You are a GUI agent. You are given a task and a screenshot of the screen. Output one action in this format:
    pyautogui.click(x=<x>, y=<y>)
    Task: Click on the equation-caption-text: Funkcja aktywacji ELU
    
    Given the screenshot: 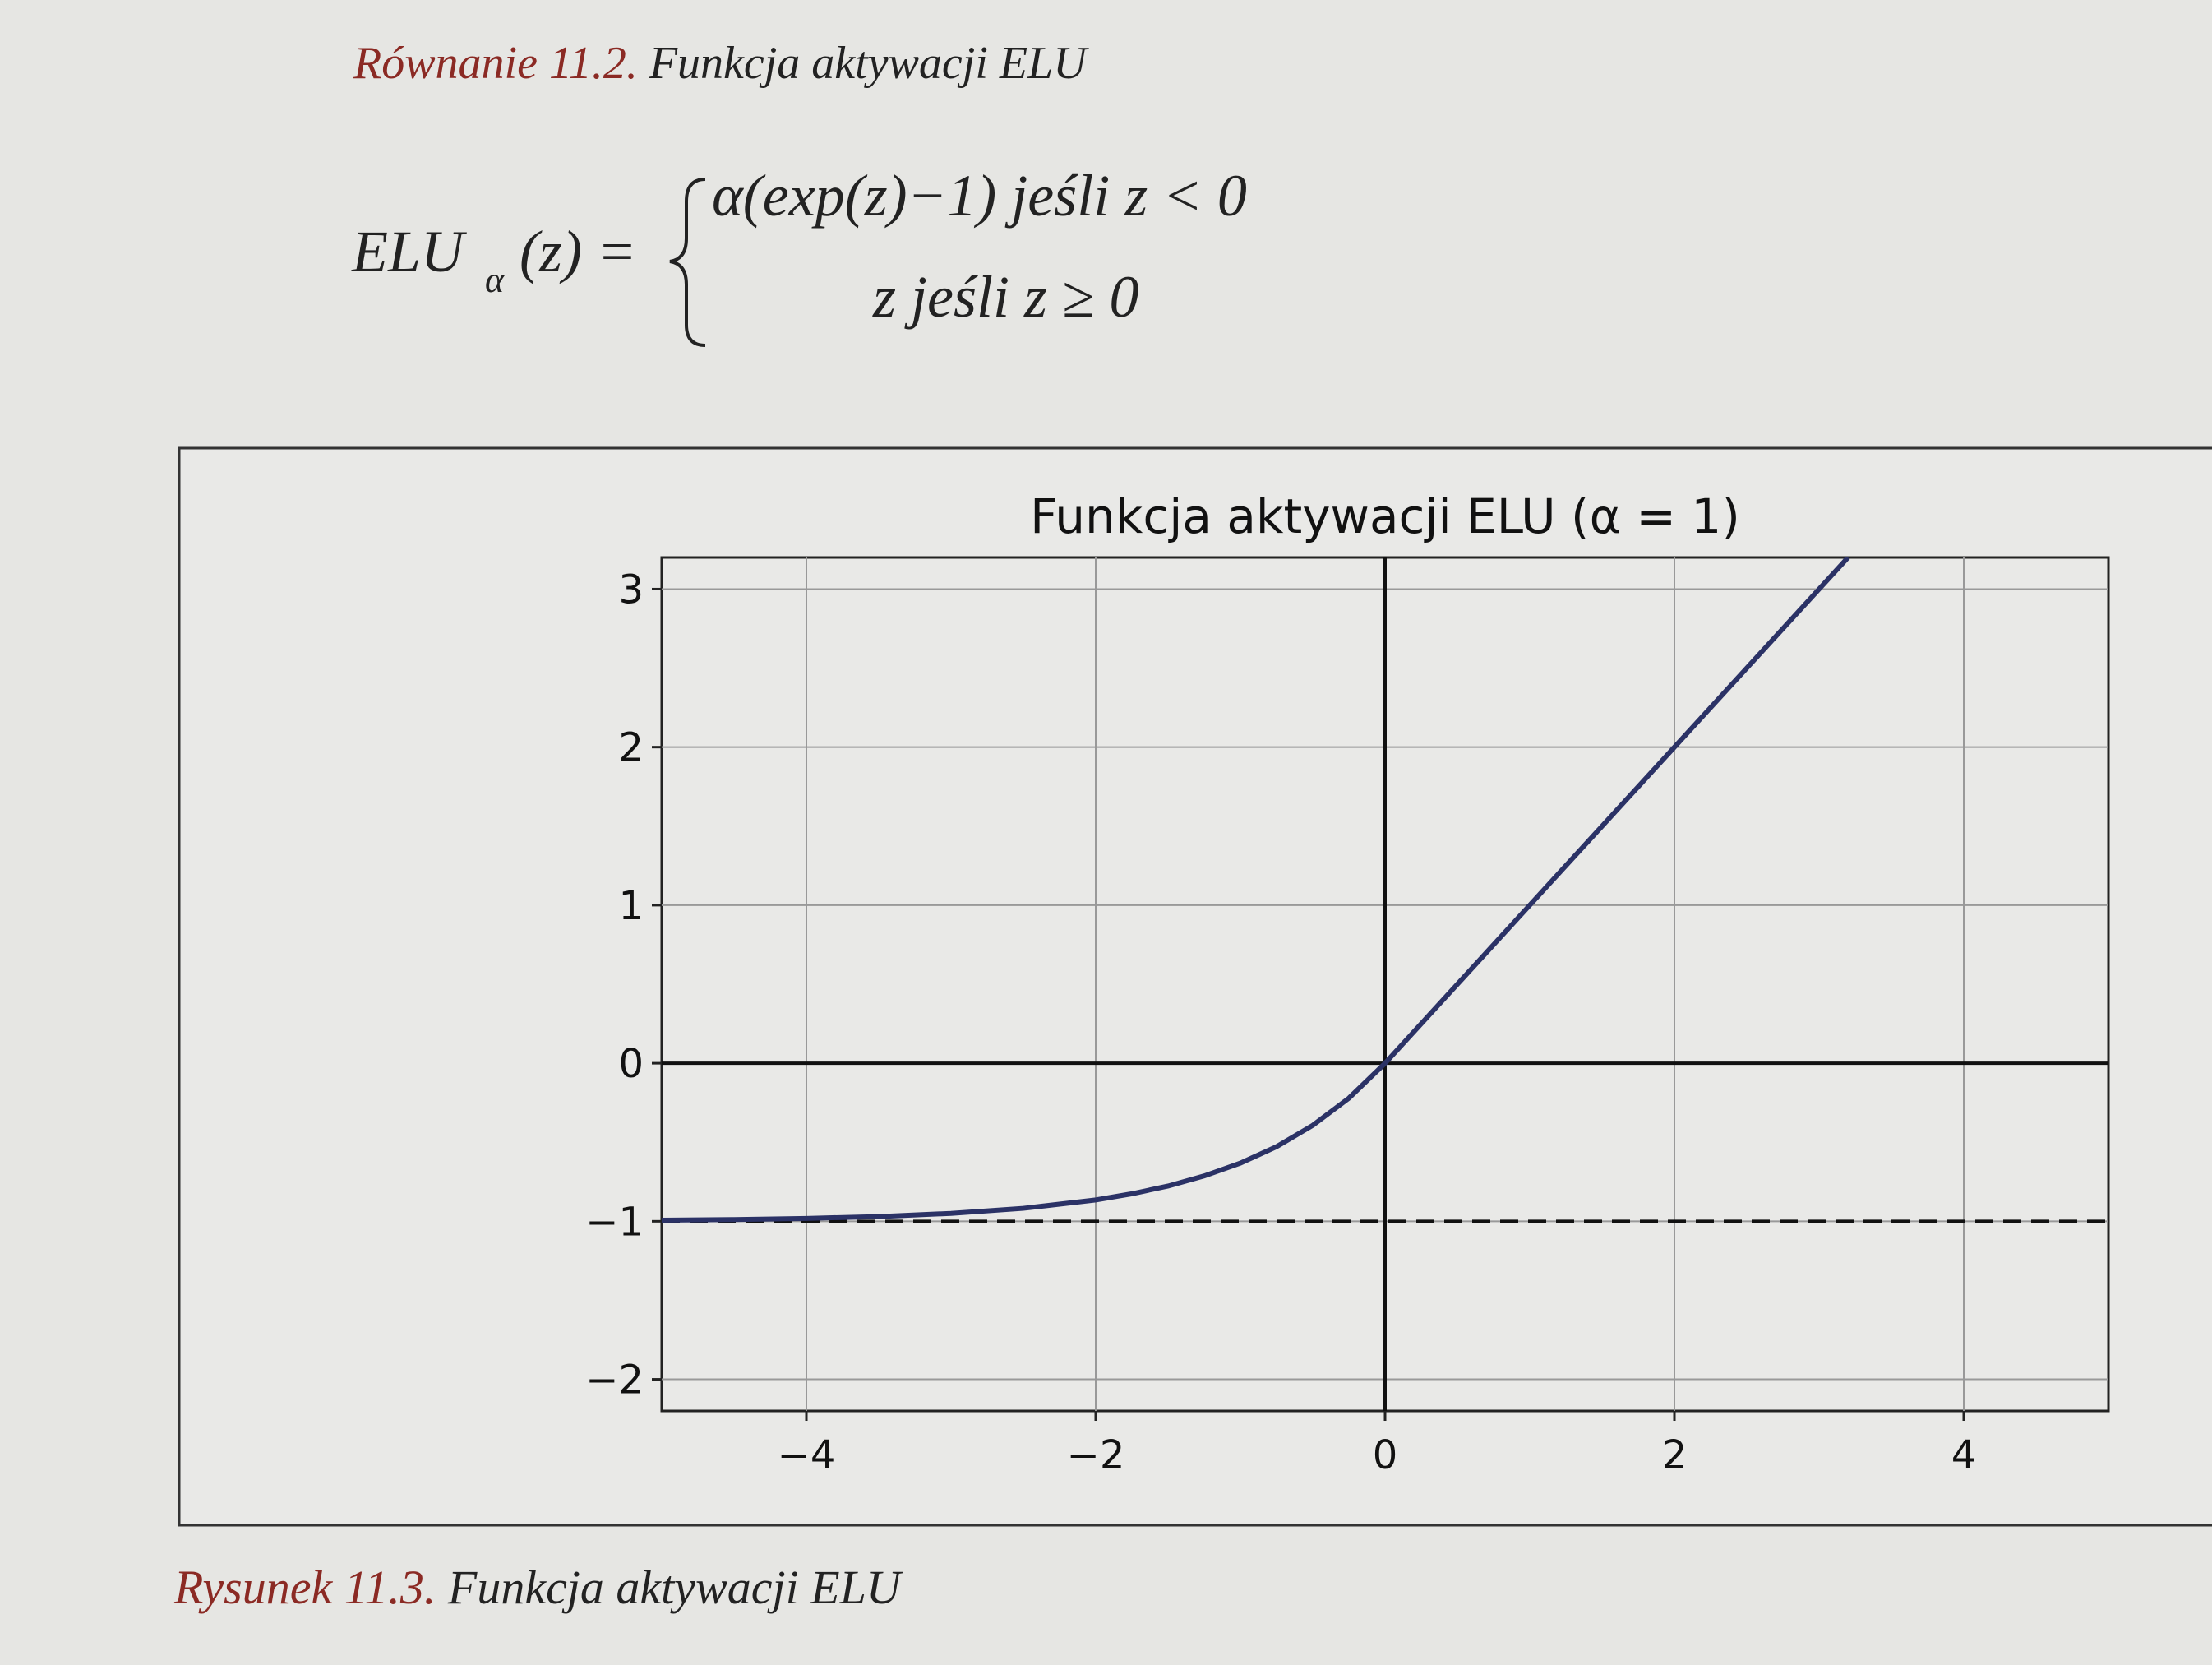 What is the action you would take?
    pyautogui.click(x=869, y=63)
    